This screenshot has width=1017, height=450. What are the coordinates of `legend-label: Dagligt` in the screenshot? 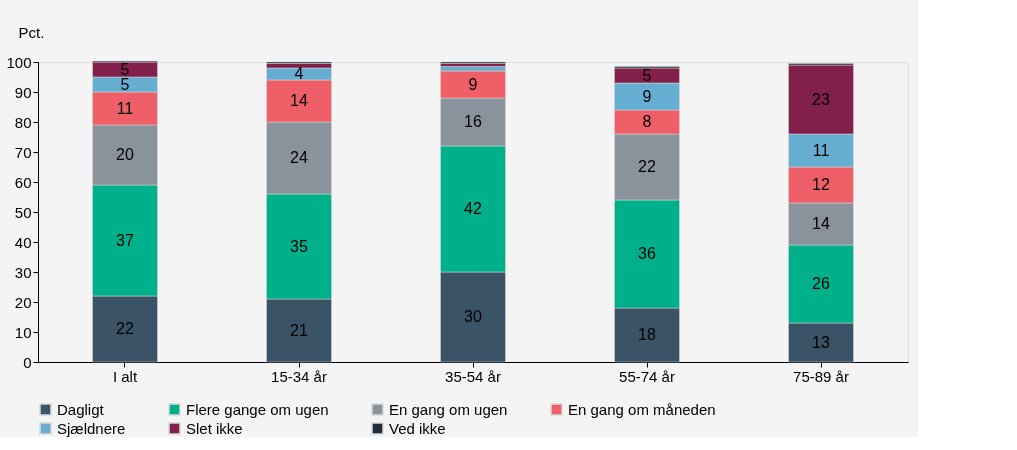 It's located at (81, 409).